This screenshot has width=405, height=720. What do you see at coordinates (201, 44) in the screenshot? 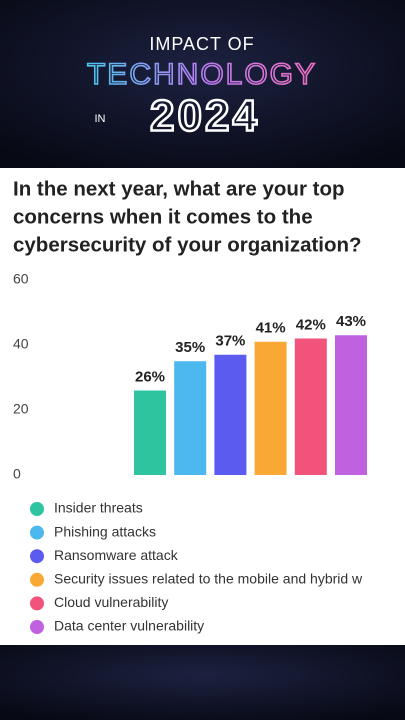
I see `header-line1: IMPACT OF` at bounding box center [201, 44].